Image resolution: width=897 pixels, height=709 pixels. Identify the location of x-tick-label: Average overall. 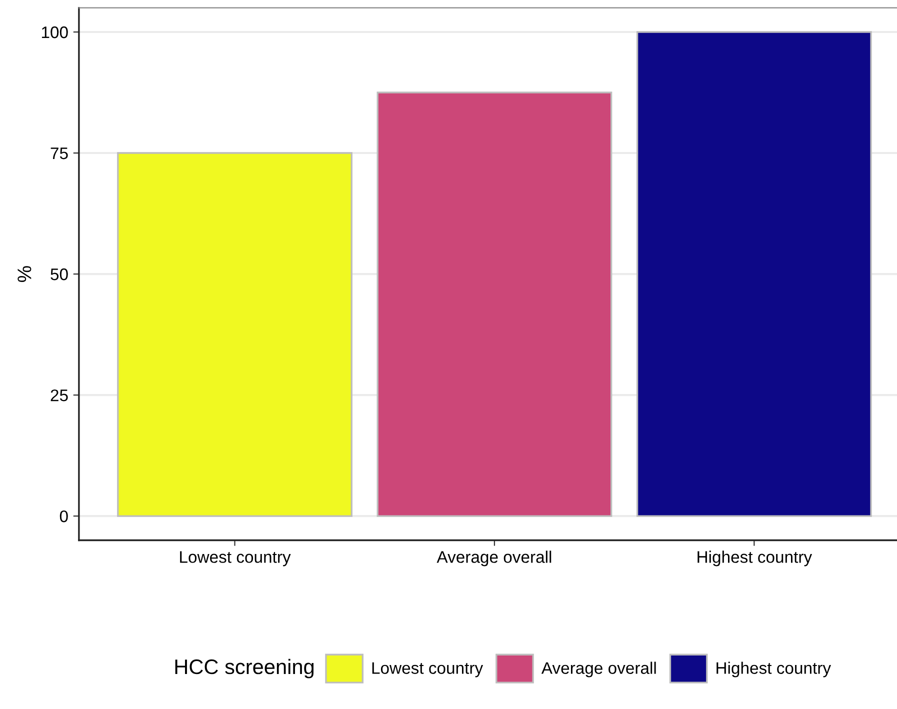
(494, 558).